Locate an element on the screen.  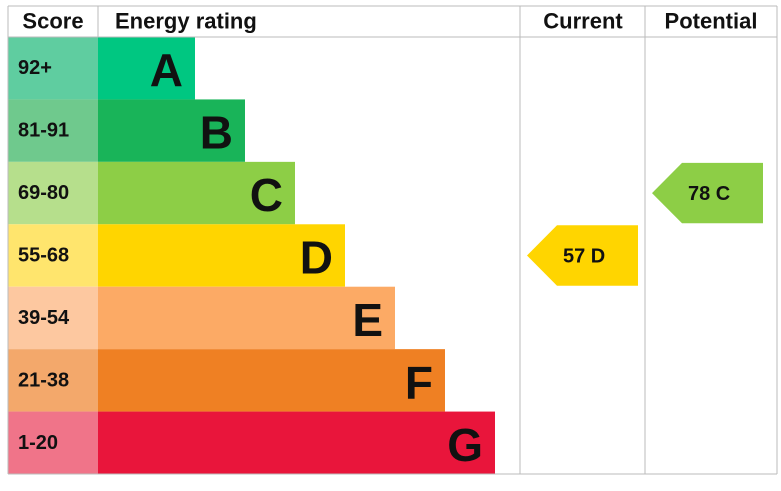
rating-letter: G is located at coordinates (465, 445).